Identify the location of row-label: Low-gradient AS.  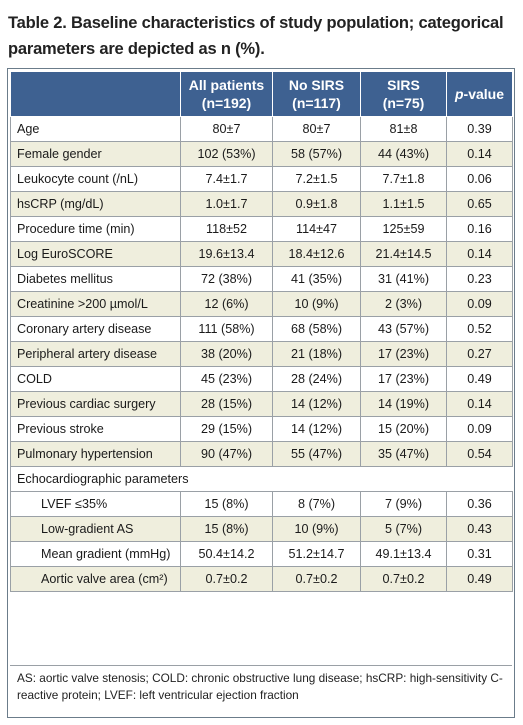
(95, 529).